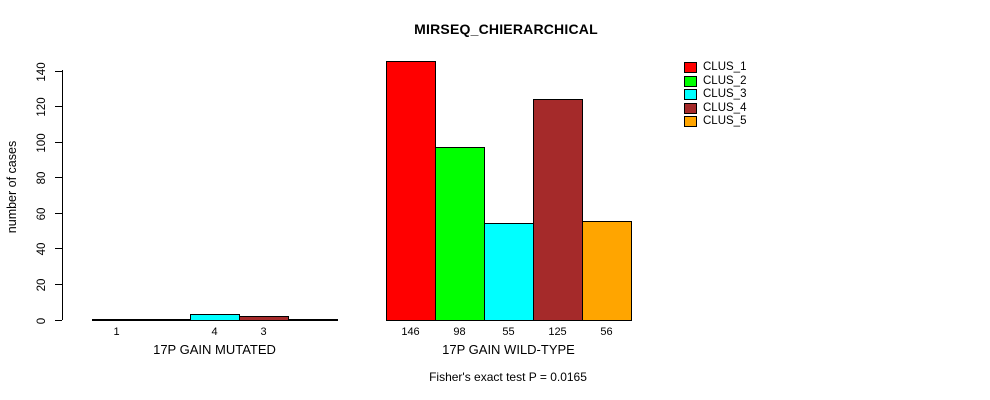 This screenshot has width=990, height=400. What do you see at coordinates (725, 94) in the screenshot?
I see `legend-label: CLUS_3` at bounding box center [725, 94].